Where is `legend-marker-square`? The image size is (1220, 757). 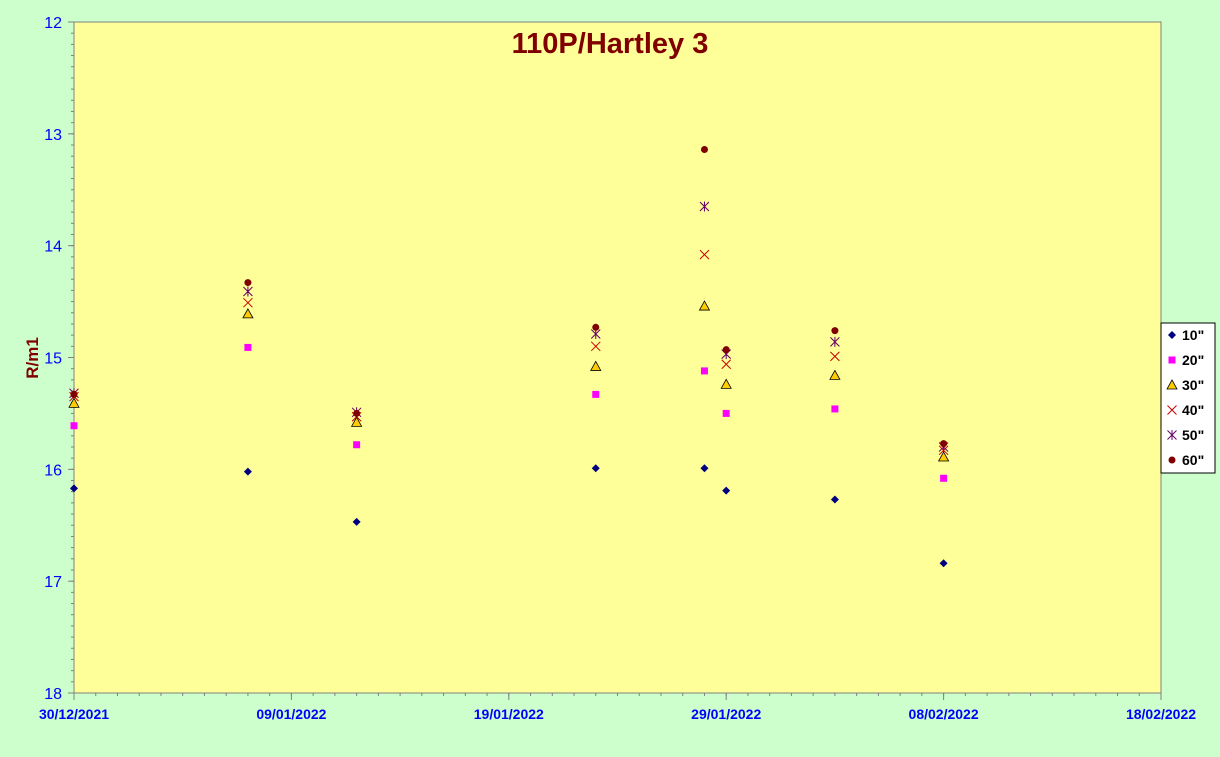 legend-marker-square is located at coordinates (1172, 360).